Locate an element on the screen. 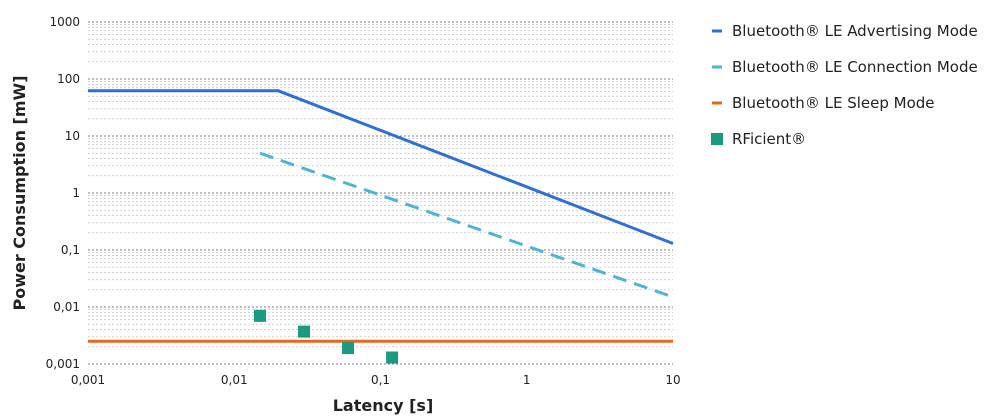 This screenshot has height=417, width=991. x-tick-label: 10 is located at coordinates (672, 380).